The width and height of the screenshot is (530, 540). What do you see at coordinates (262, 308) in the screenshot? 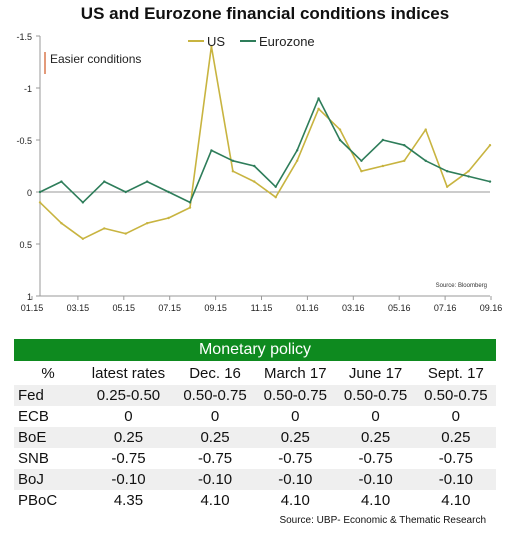
I see `x-tick-label: 11.15` at bounding box center [262, 308].